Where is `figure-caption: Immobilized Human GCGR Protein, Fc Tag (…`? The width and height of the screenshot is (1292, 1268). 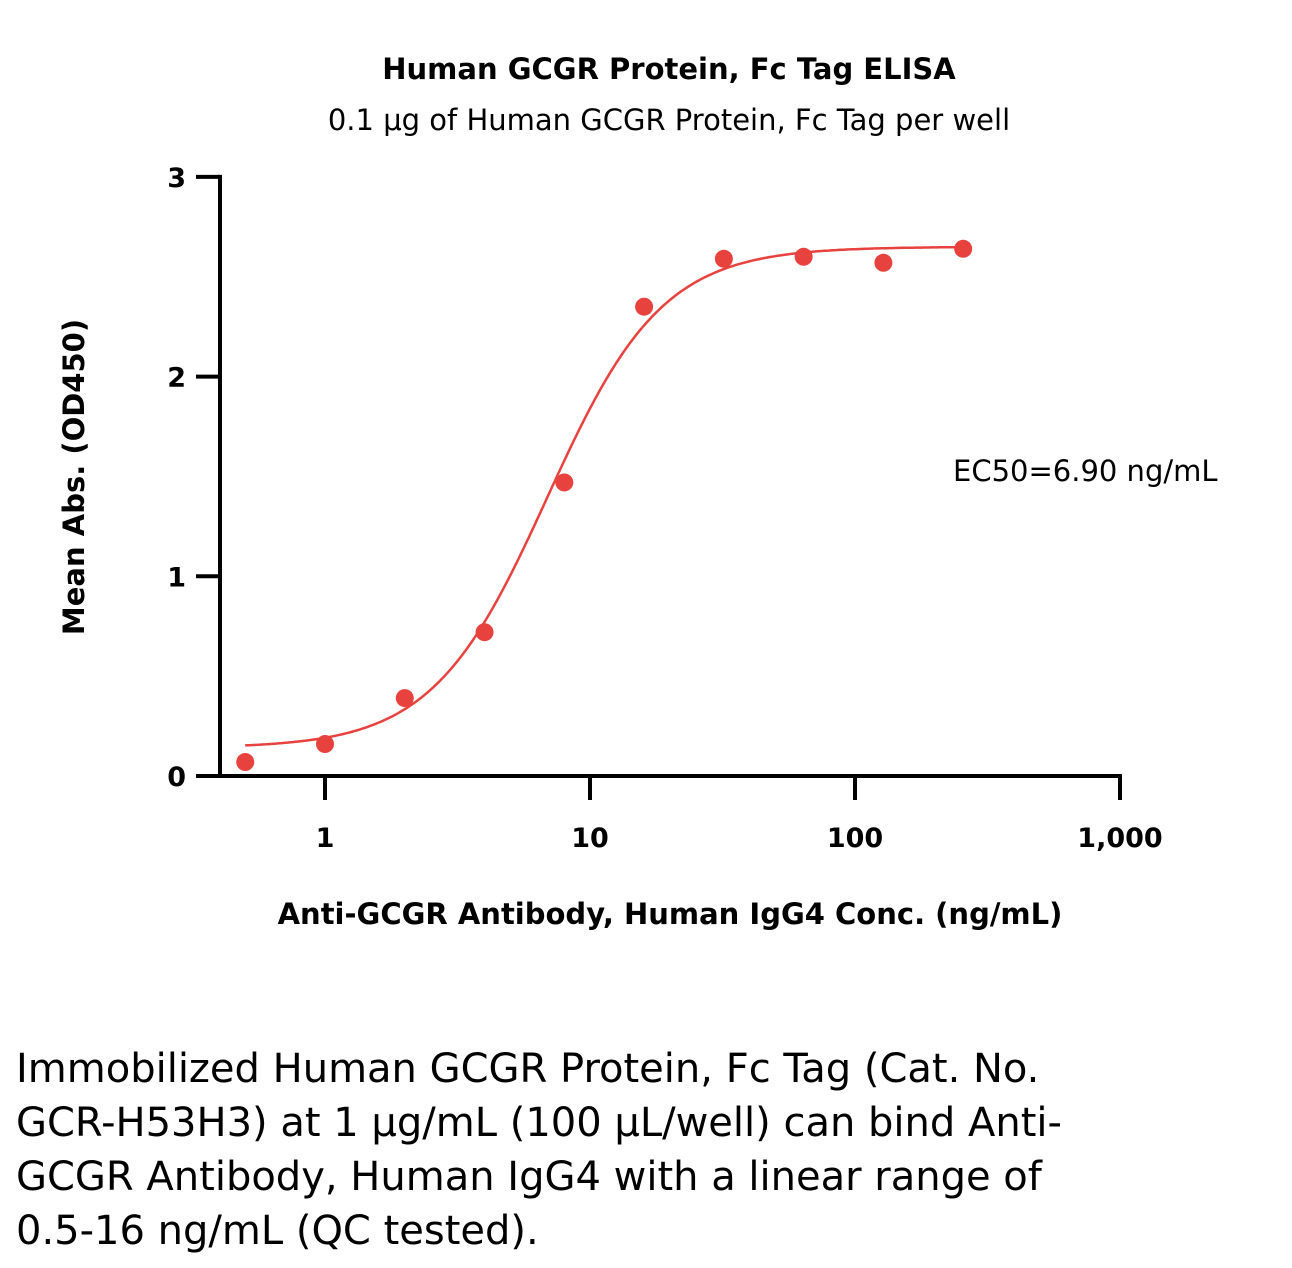
figure-caption: Immobilized Human GCGR Protein, Fc Tag (… is located at coordinates (539, 1150).